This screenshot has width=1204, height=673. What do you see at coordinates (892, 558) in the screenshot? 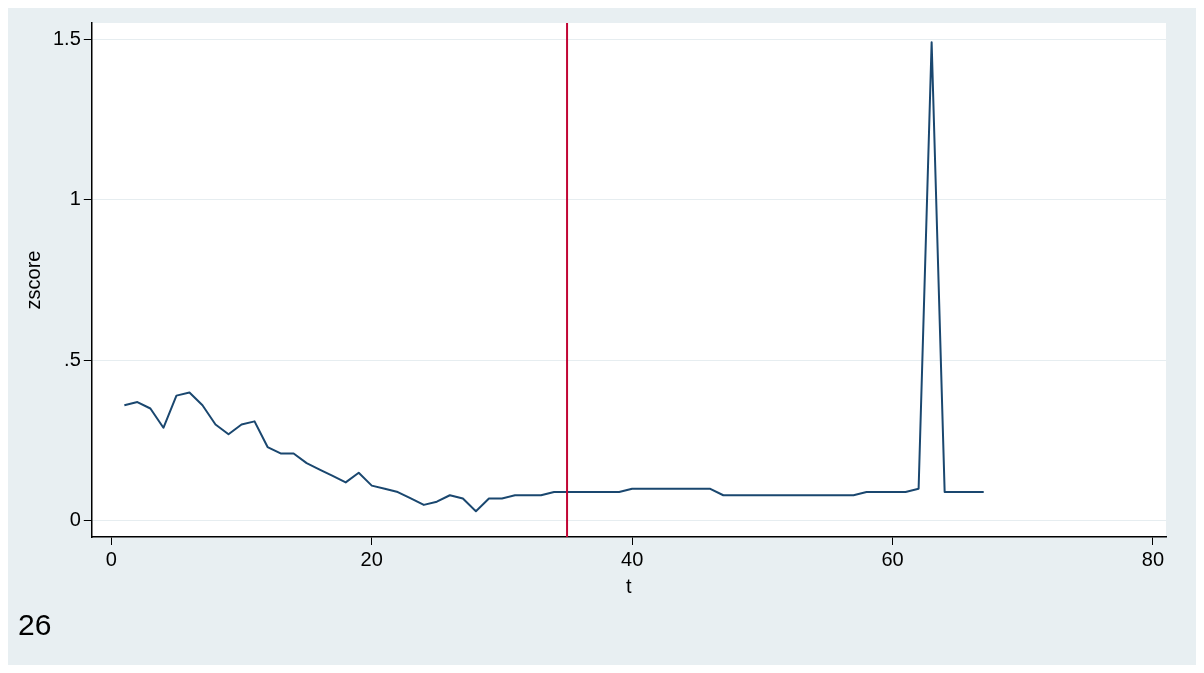
I see `x-tick-label: 60` at bounding box center [892, 558].